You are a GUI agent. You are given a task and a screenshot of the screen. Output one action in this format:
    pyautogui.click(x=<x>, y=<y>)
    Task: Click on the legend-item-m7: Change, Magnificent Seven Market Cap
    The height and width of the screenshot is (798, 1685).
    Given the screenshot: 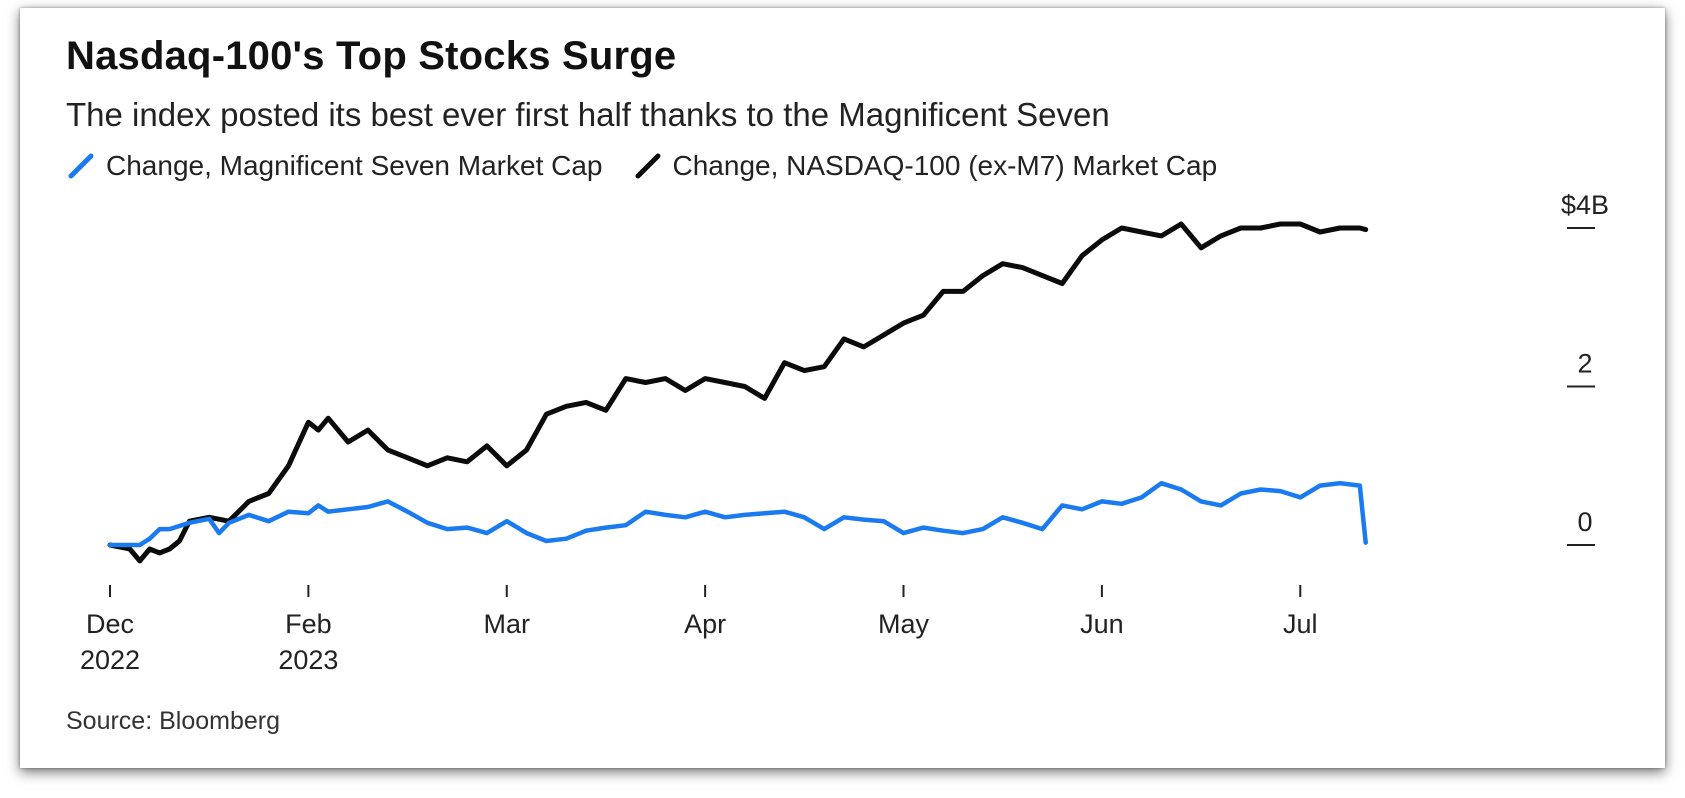 What is the action you would take?
    pyautogui.click(x=334, y=166)
    